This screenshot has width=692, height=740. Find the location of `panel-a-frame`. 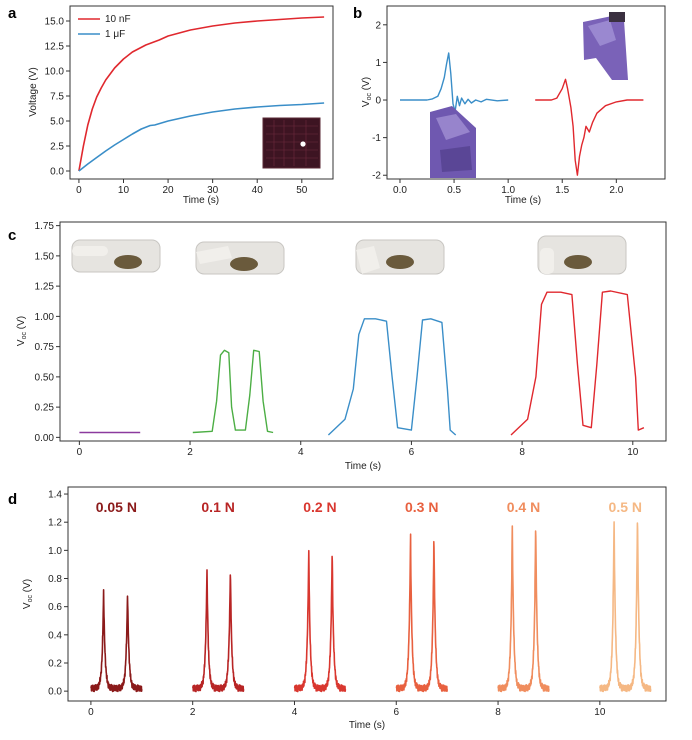

panel-a-frame is located at coordinates (201, 92).